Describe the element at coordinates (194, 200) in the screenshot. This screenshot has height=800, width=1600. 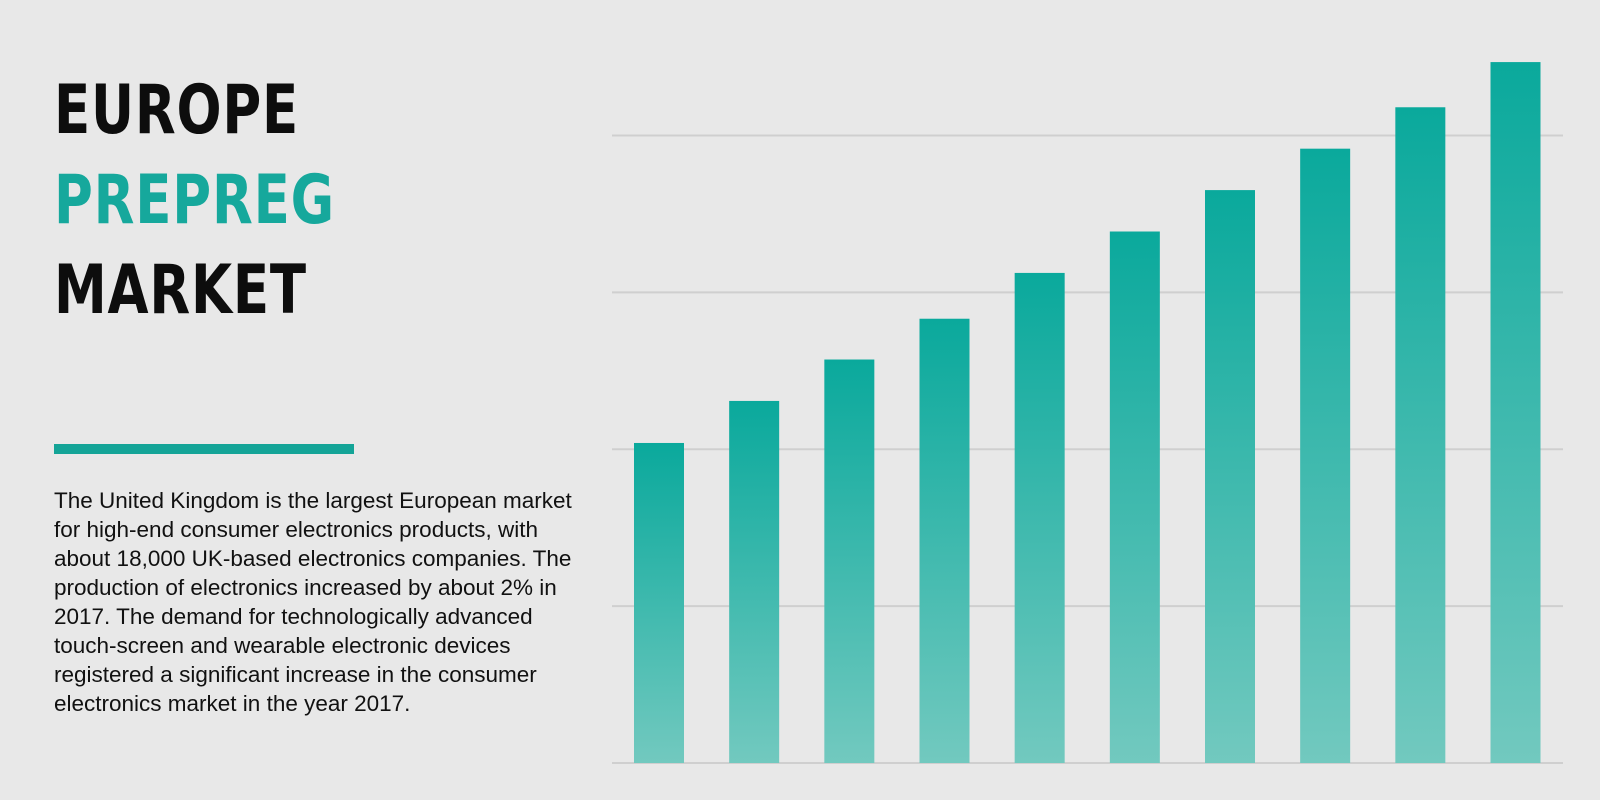
I see `title-line-2: PREPREG` at that location.